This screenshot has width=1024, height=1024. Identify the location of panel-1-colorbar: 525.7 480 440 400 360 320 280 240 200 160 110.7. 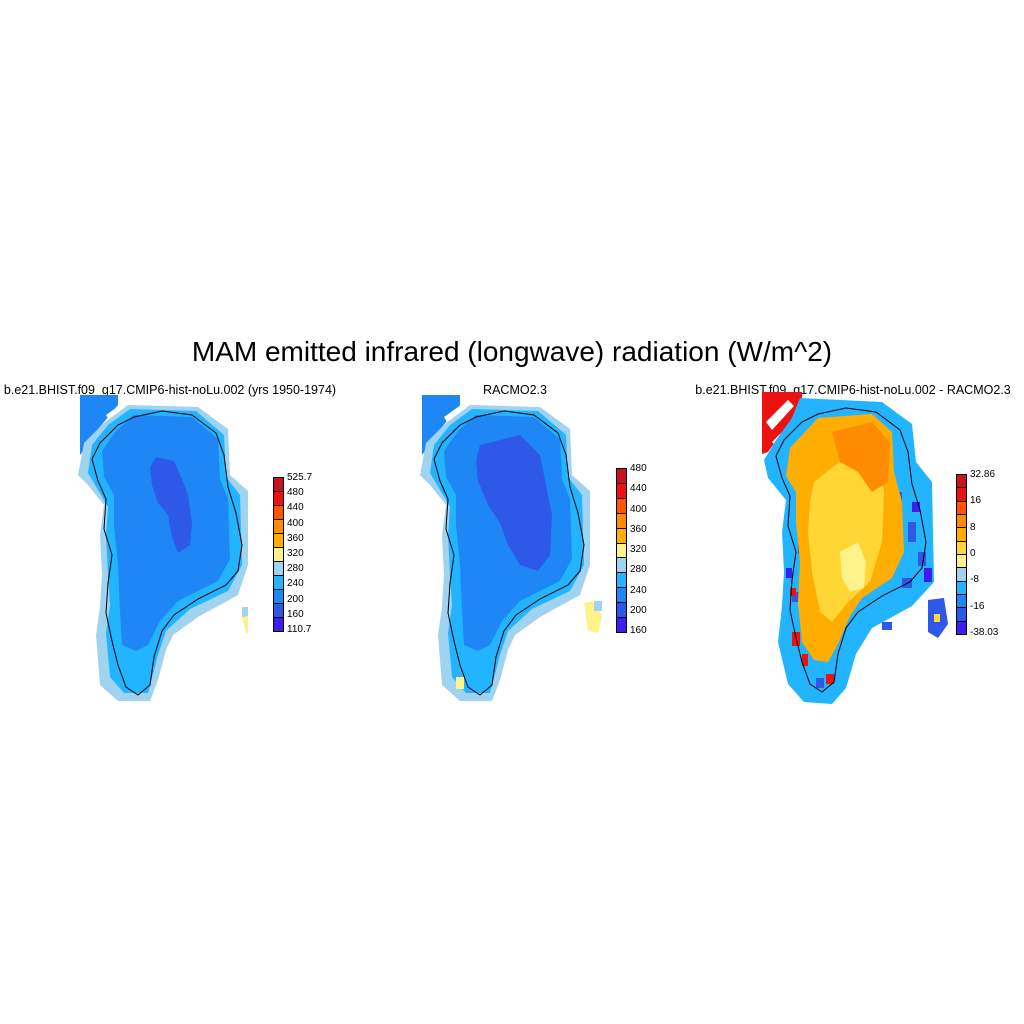
(303, 554).